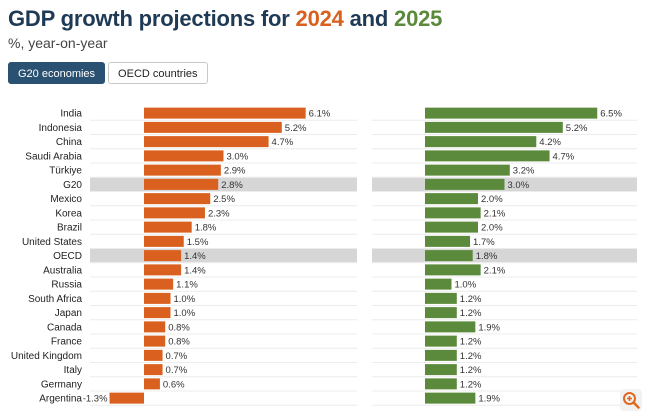 Image resolution: width=650 pixels, height=419 pixels. Describe the element at coordinates (225, 19) in the screenshot. I see `chart-title: GDP growth projections for 2024 and 2025` at that location.